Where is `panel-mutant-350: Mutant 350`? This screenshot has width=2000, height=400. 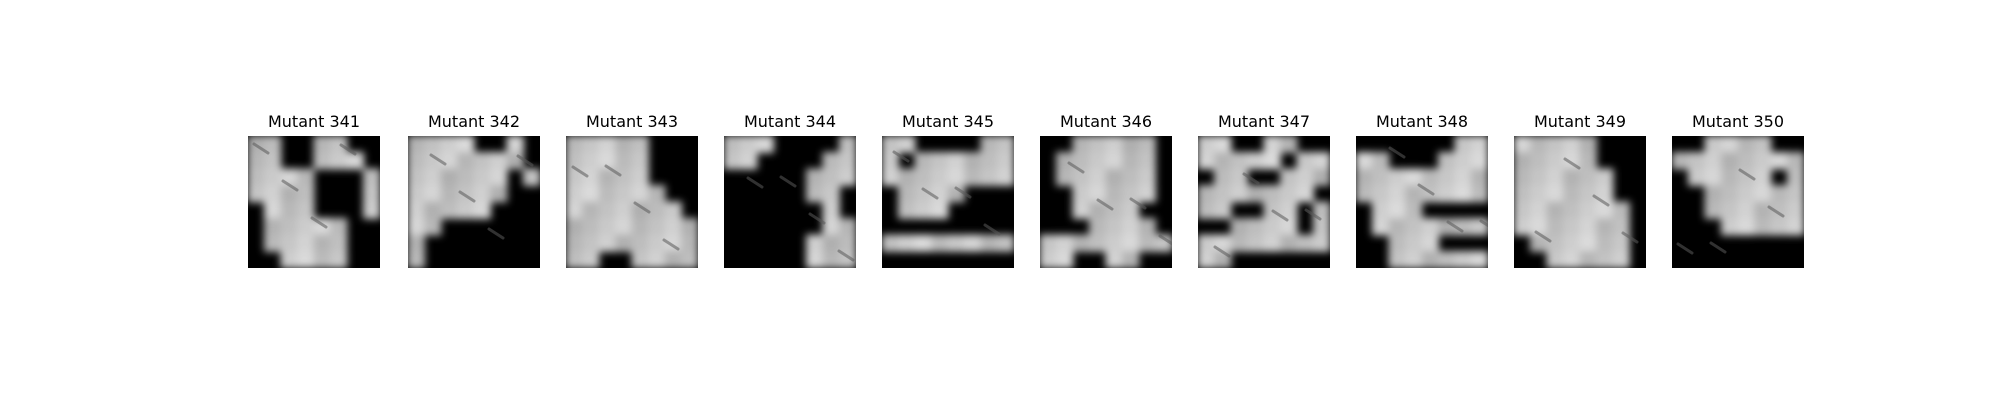
panel-mutant-350: Mutant 350 is located at coordinates (1738, 190).